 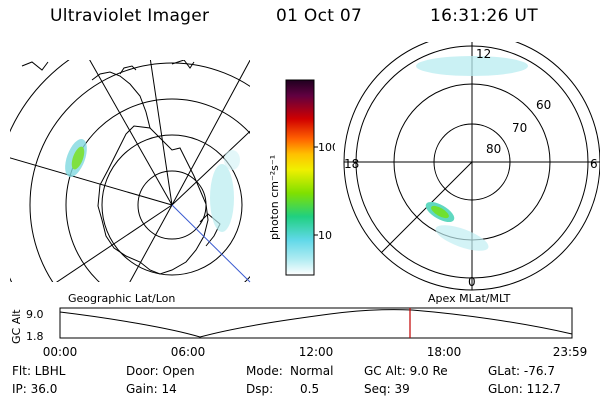 I want to click on mlt-label-6: 6, so click(x=594, y=164).